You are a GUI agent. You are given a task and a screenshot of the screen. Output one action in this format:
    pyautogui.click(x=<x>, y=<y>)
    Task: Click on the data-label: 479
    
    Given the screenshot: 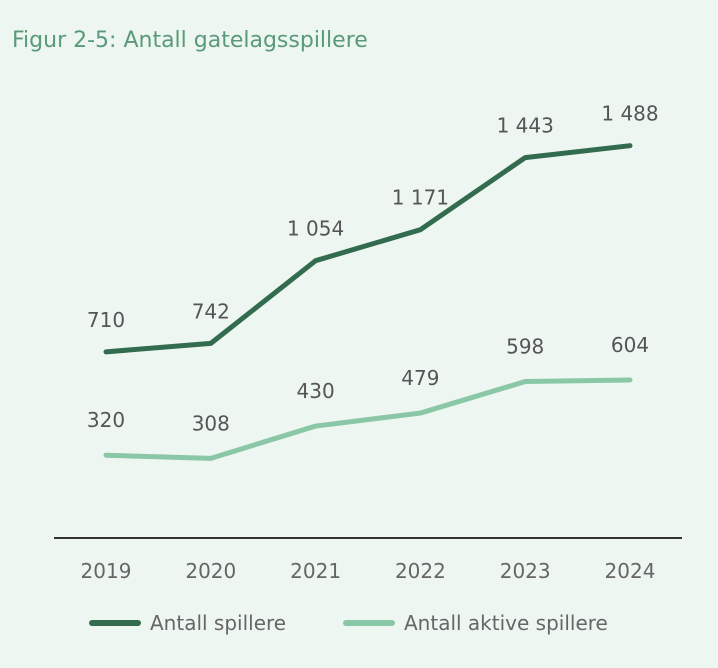 What is the action you would take?
    pyautogui.click(x=420, y=378)
    